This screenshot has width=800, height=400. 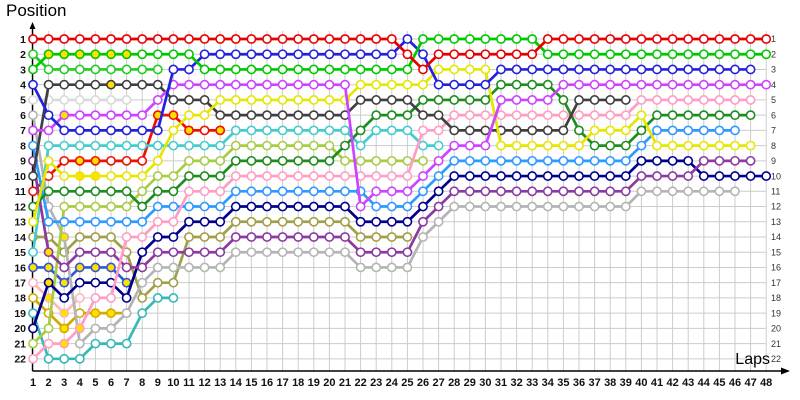 I want to click on series-car-blue2, so click(x=80, y=275).